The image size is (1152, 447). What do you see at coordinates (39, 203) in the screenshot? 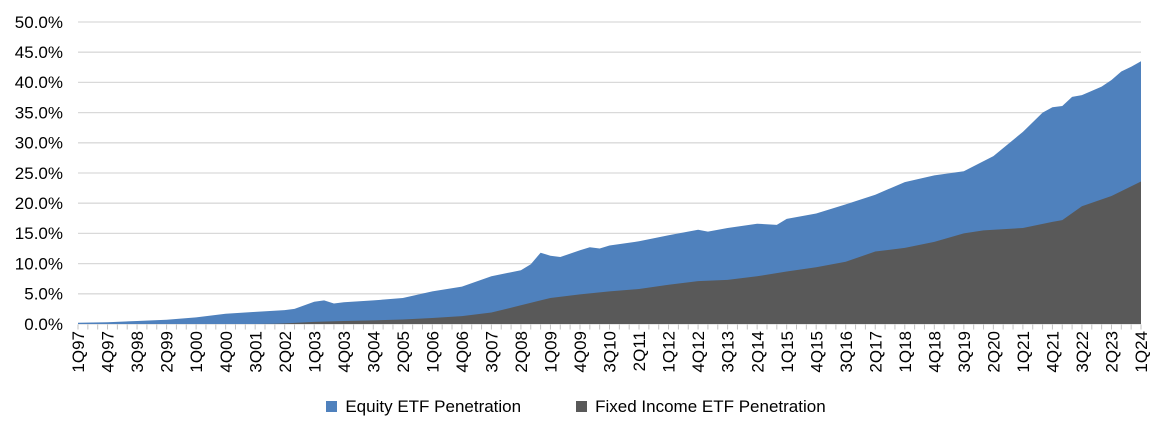
I see `y-axis-tick-label: 20.0%` at bounding box center [39, 203].